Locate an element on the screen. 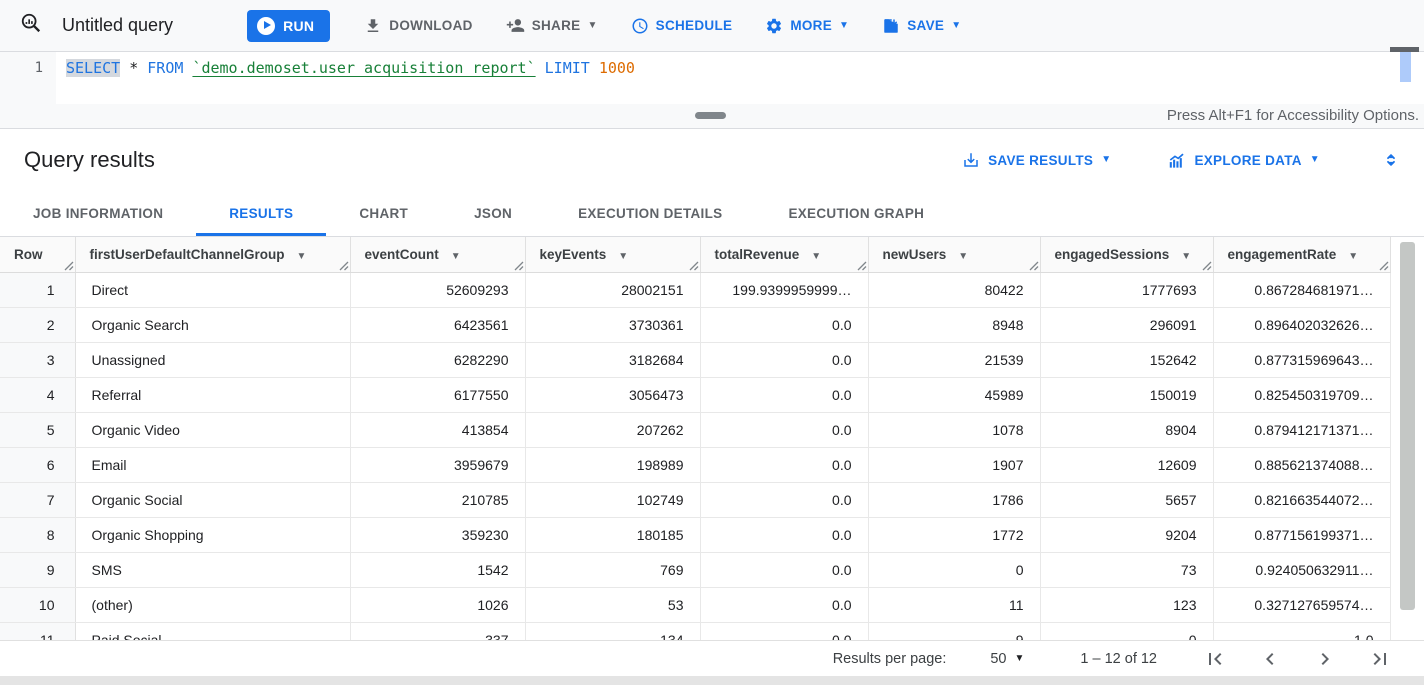  column-header-engagementRate: engagementRate ▼ is located at coordinates (1302, 255).